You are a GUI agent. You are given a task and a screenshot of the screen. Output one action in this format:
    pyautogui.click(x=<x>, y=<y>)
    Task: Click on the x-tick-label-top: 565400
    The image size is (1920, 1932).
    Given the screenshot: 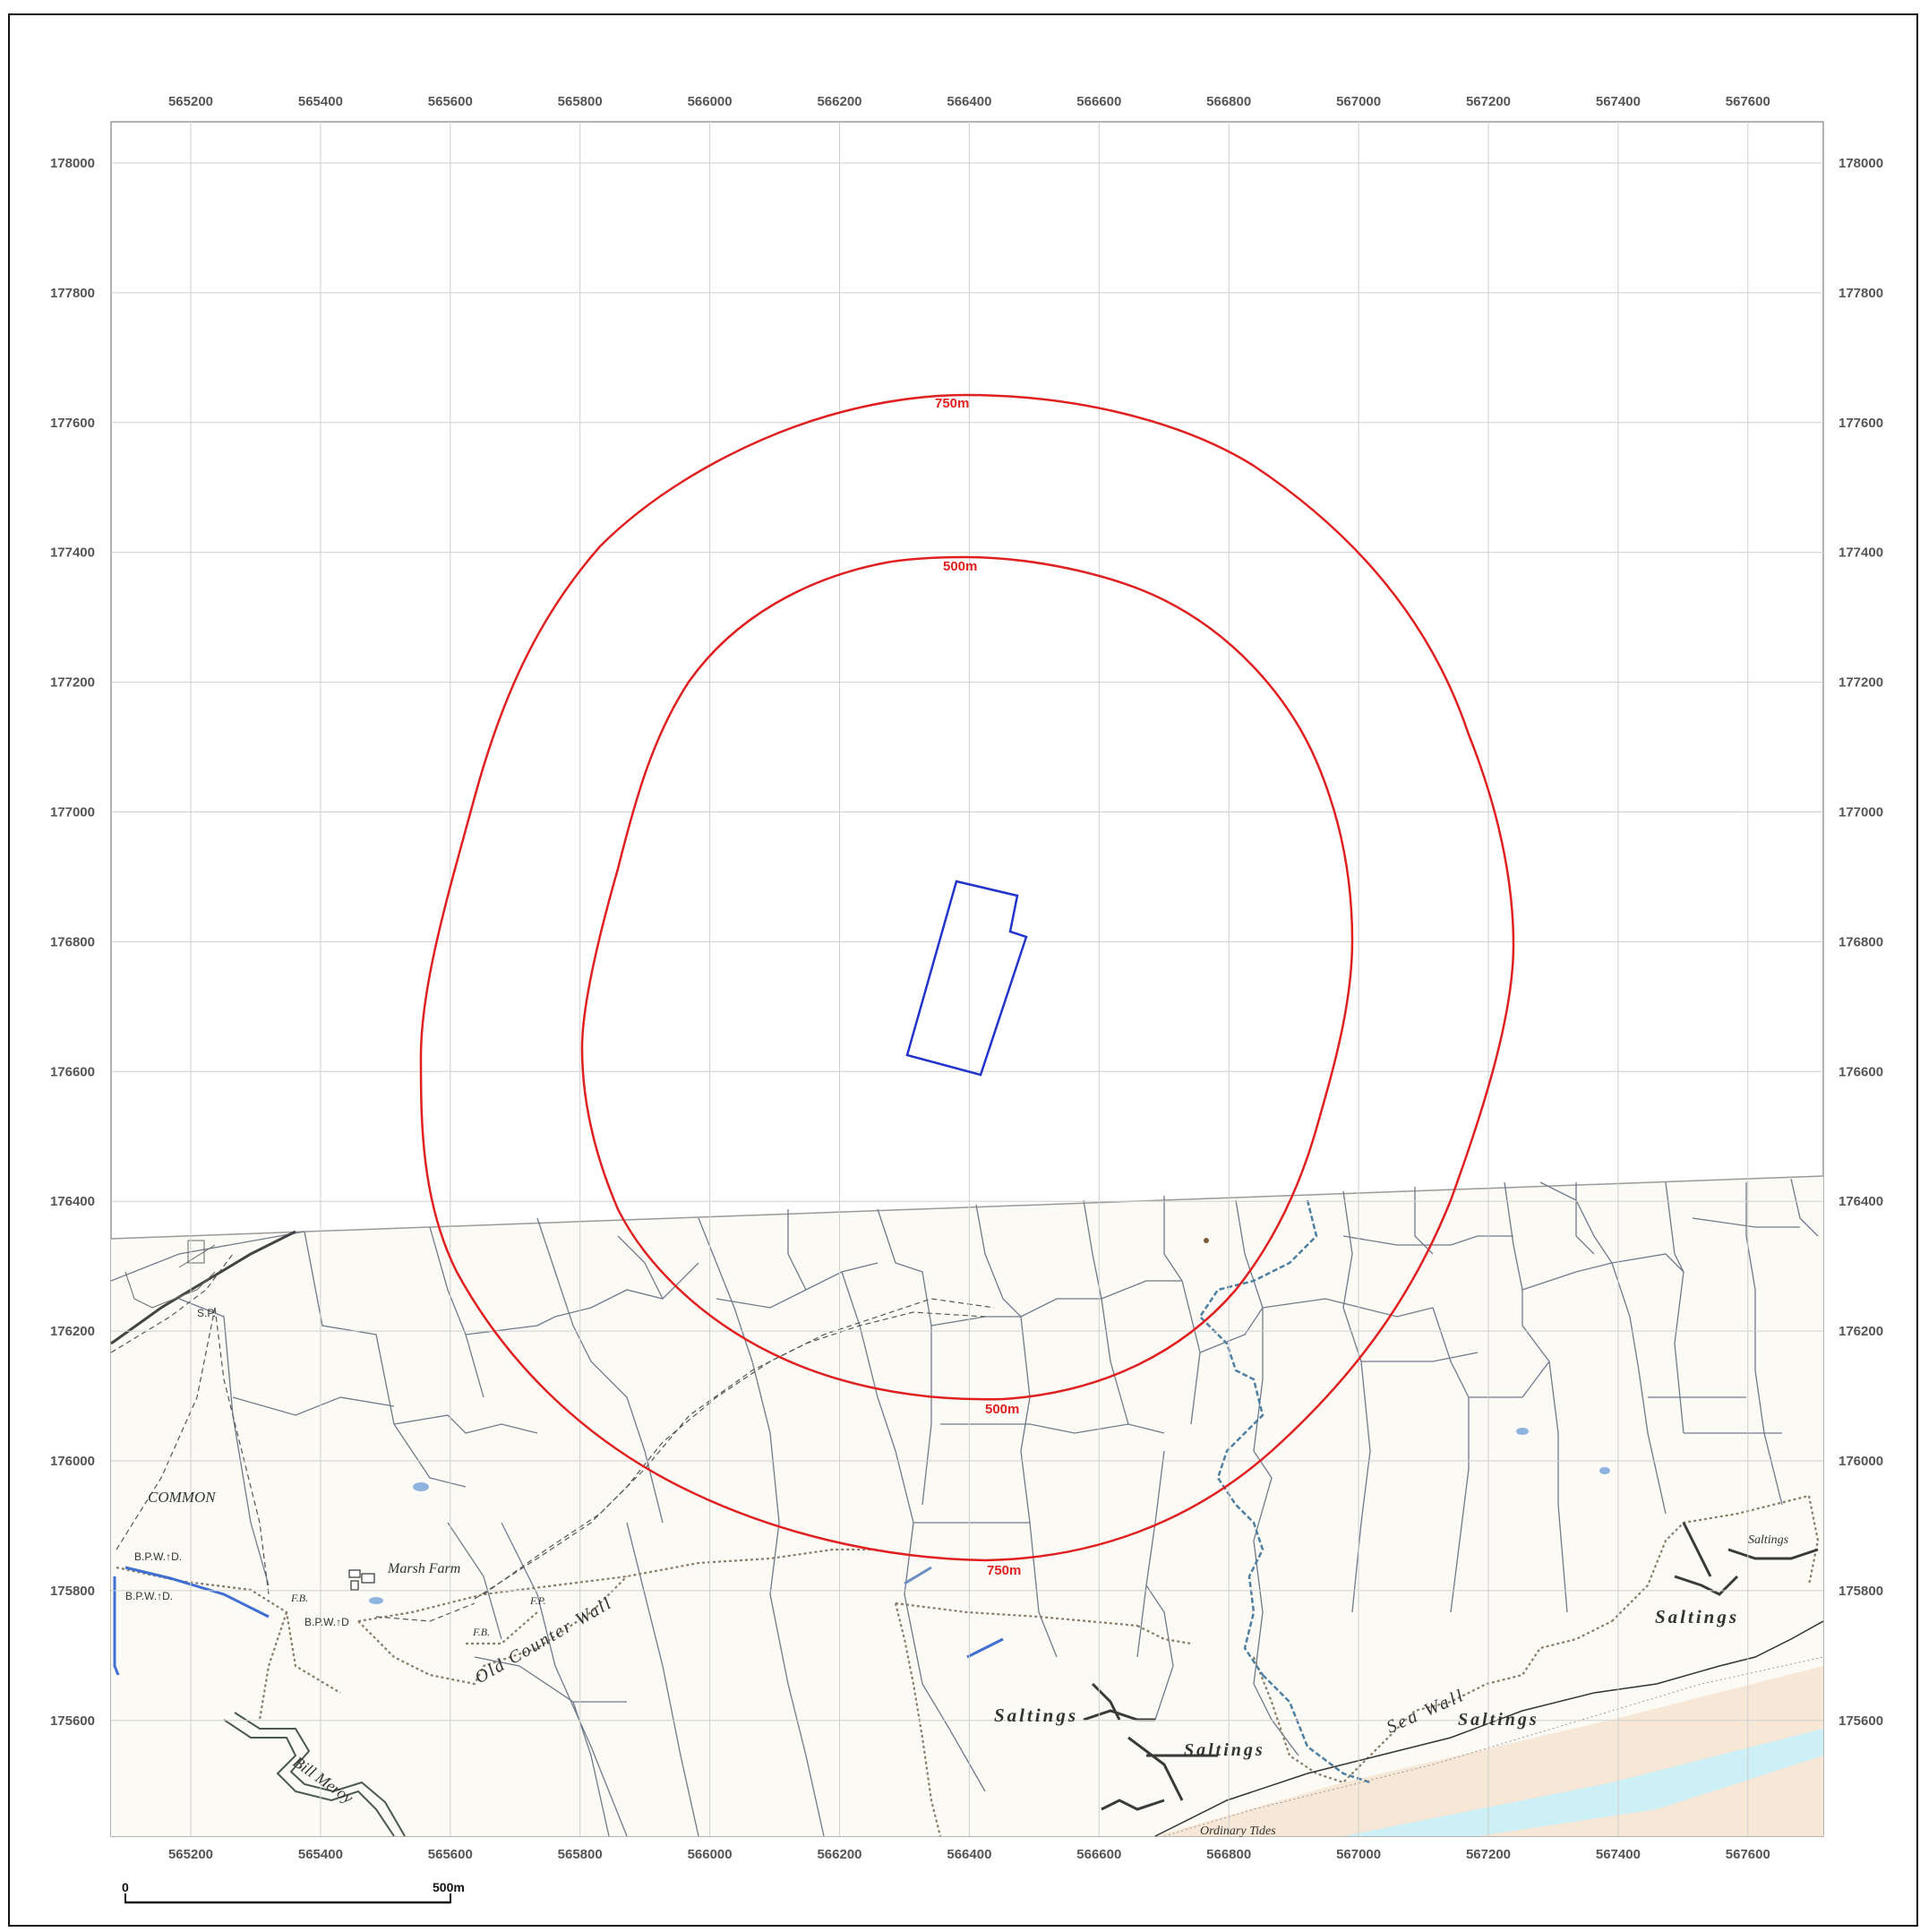 What is the action you would take?
    pyautogui.click(x=320, y=101)
    